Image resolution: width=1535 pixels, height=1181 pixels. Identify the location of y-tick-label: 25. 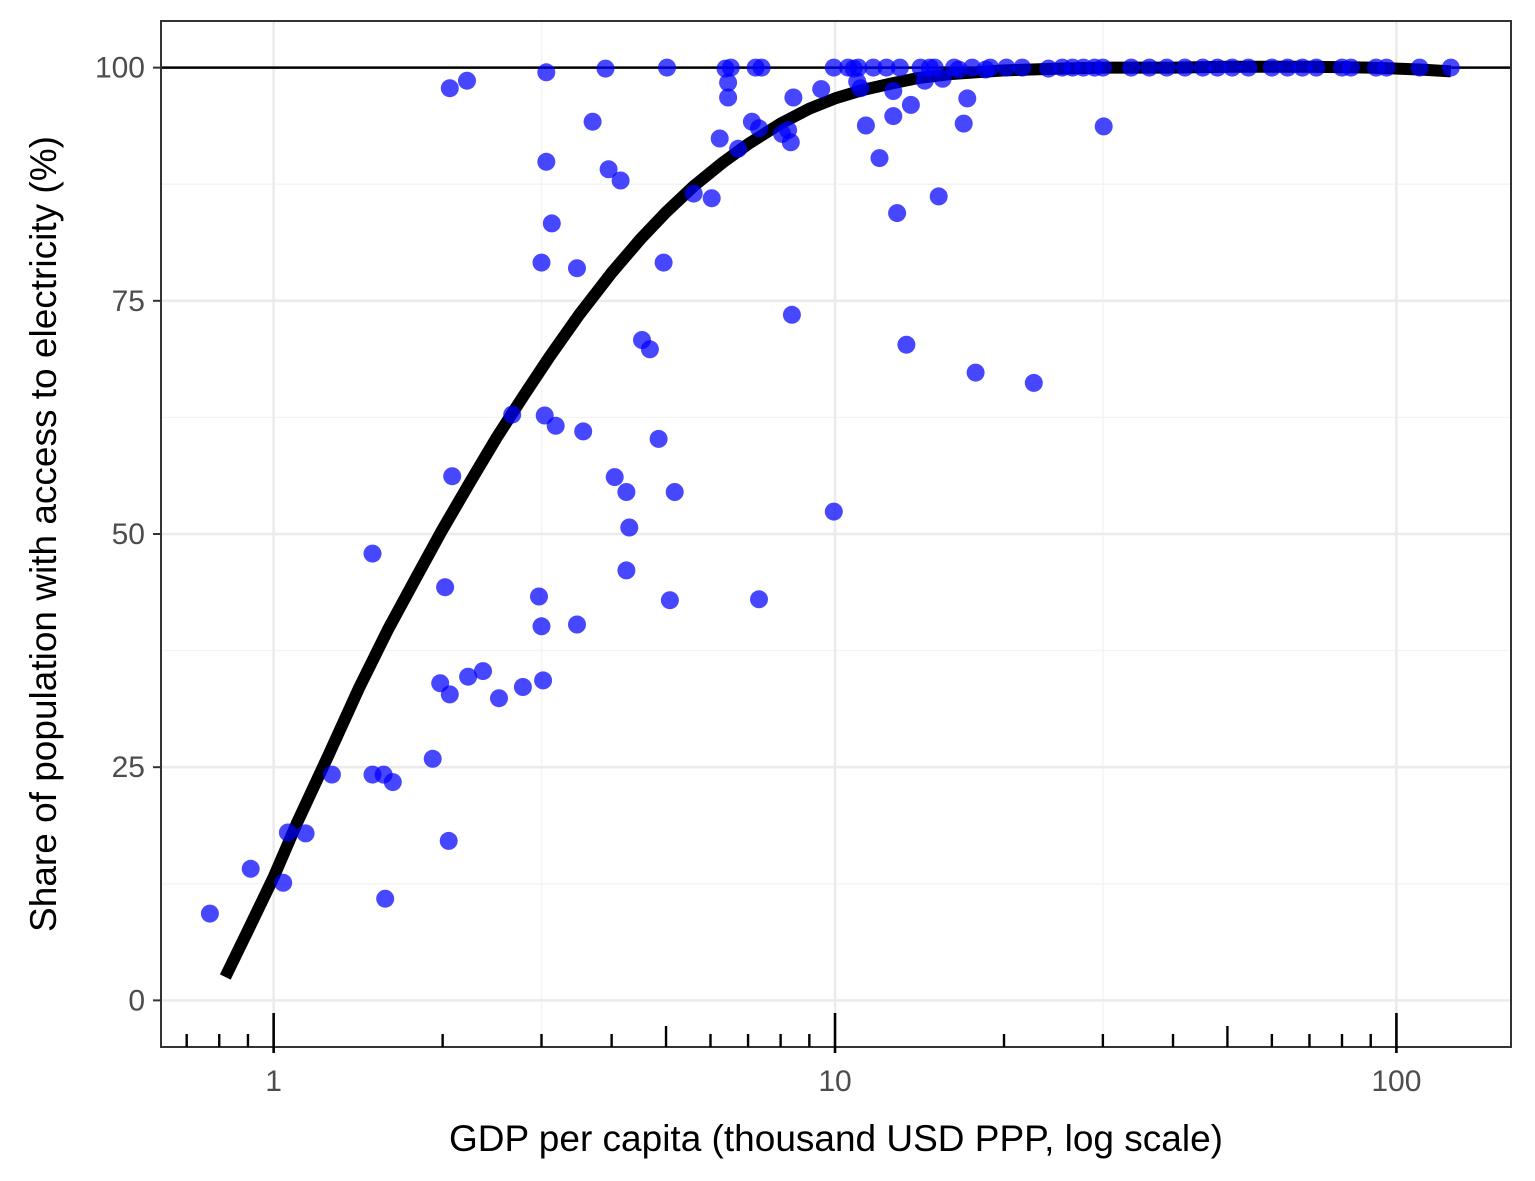
(128, 767).